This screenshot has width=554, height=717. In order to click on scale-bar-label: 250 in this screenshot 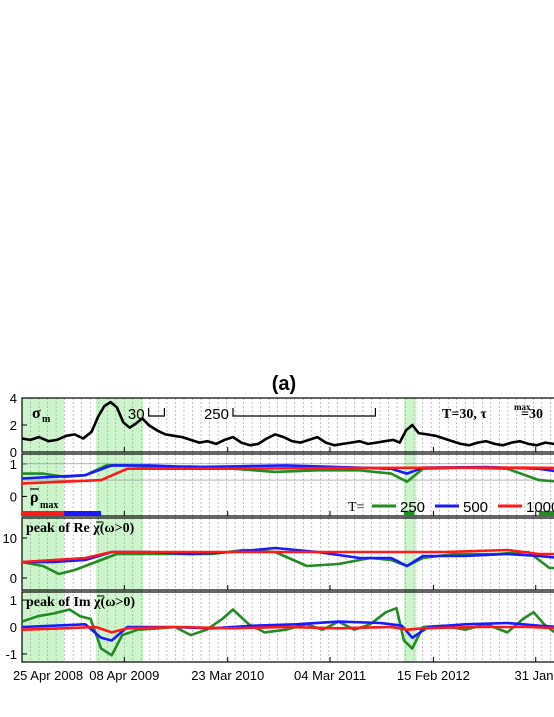, I will do `click(216, 414)`.